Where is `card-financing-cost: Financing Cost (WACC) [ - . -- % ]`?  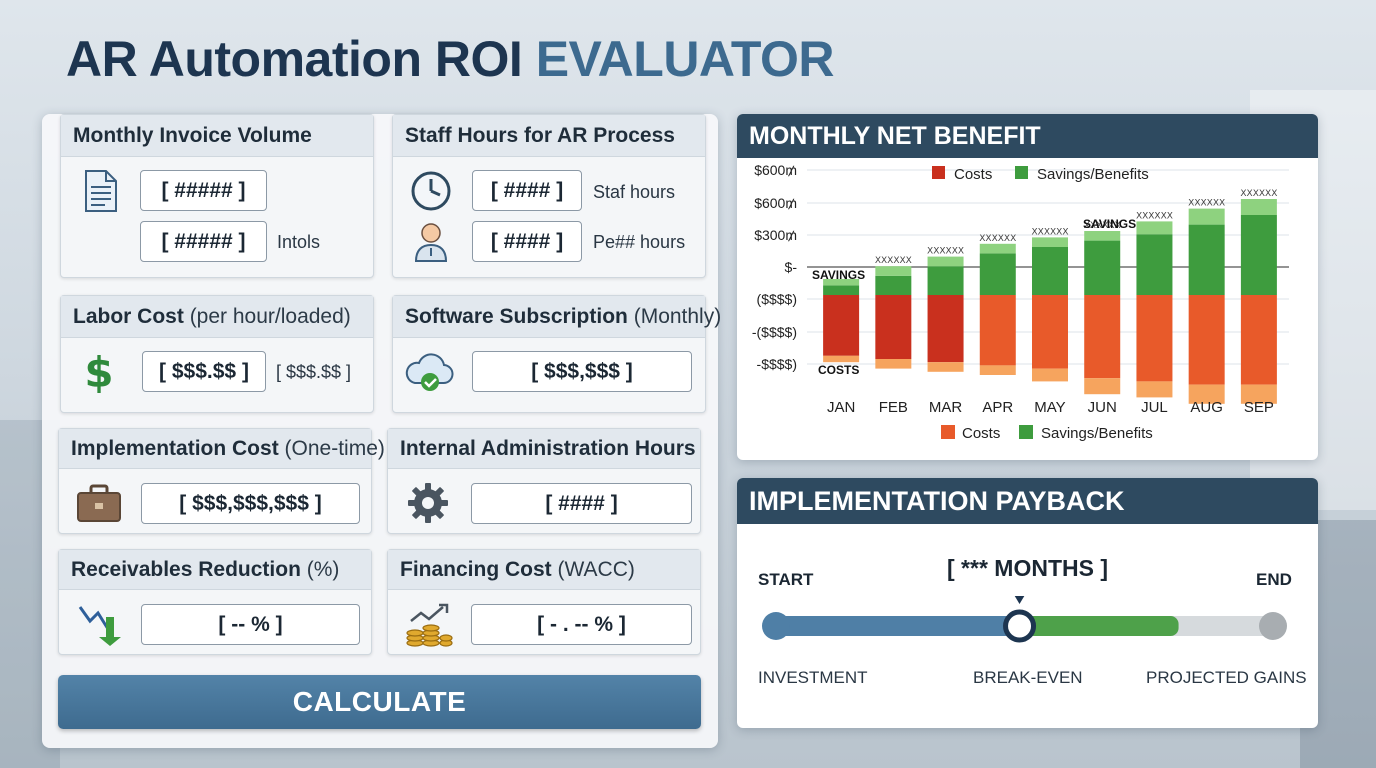
card-financing-cost: Financing Cost (WACC) [ - . -- % ] is located at coordinates (544, 602).